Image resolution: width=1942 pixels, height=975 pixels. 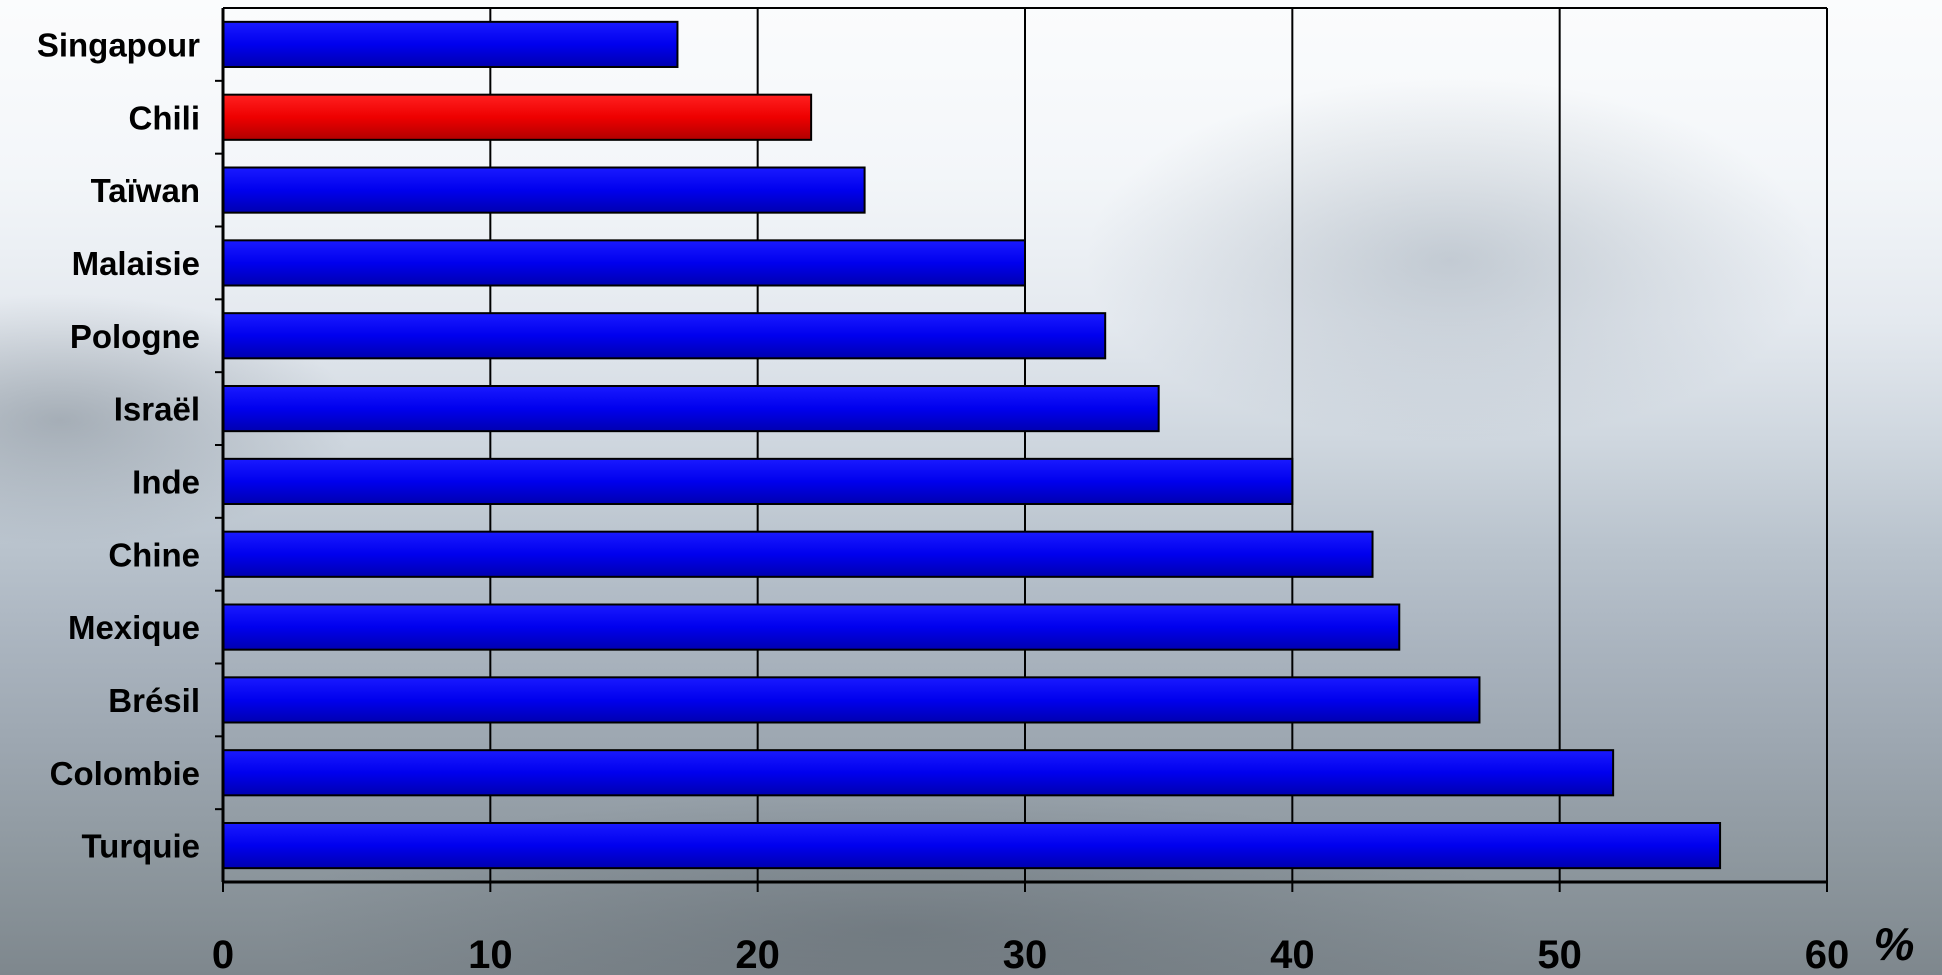 What do you see at coordinates (118, 44) in the screenshot?
I see `category-label-singapour: Singapour` at bounding box center [118, 44].